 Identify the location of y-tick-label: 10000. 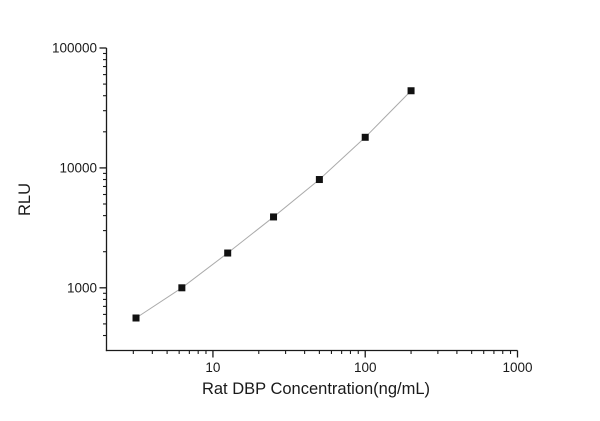
(78, 167).